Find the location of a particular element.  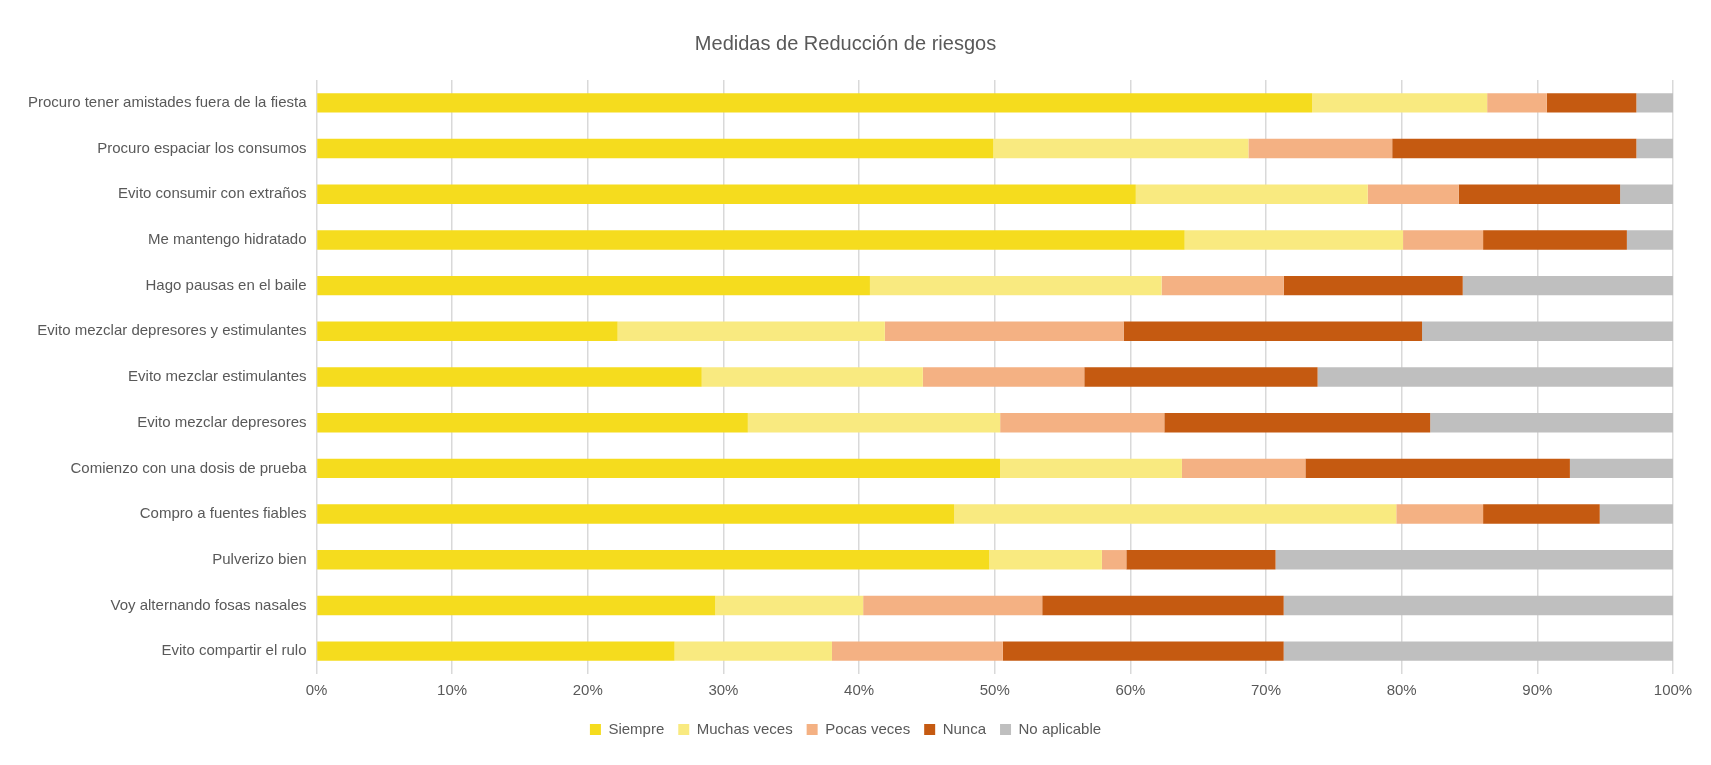

y-tick-label: Compro a fuentes fiables is located at coordinates (223, 513).